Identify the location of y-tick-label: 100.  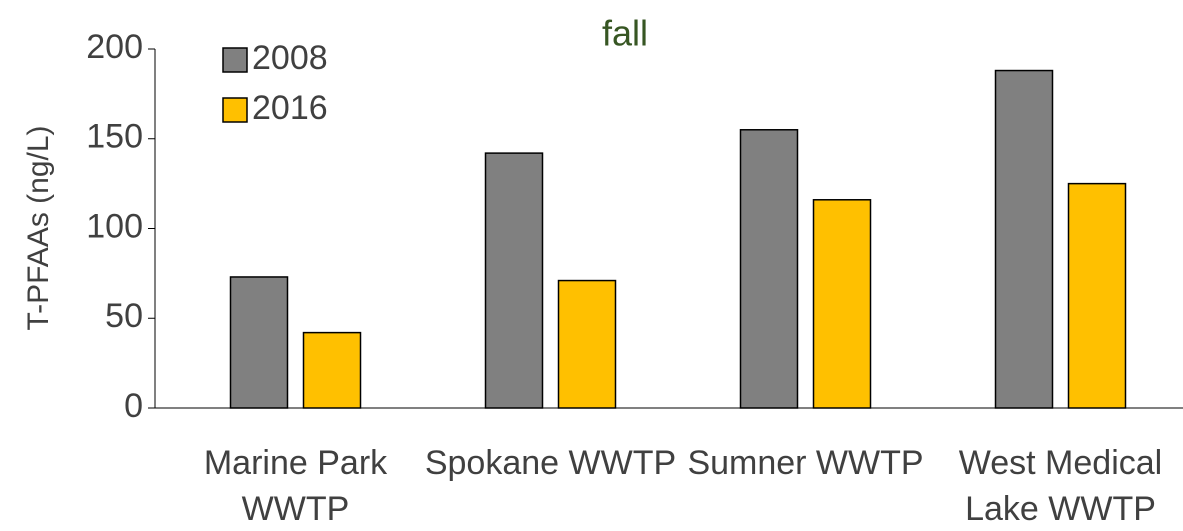
(114, 226).